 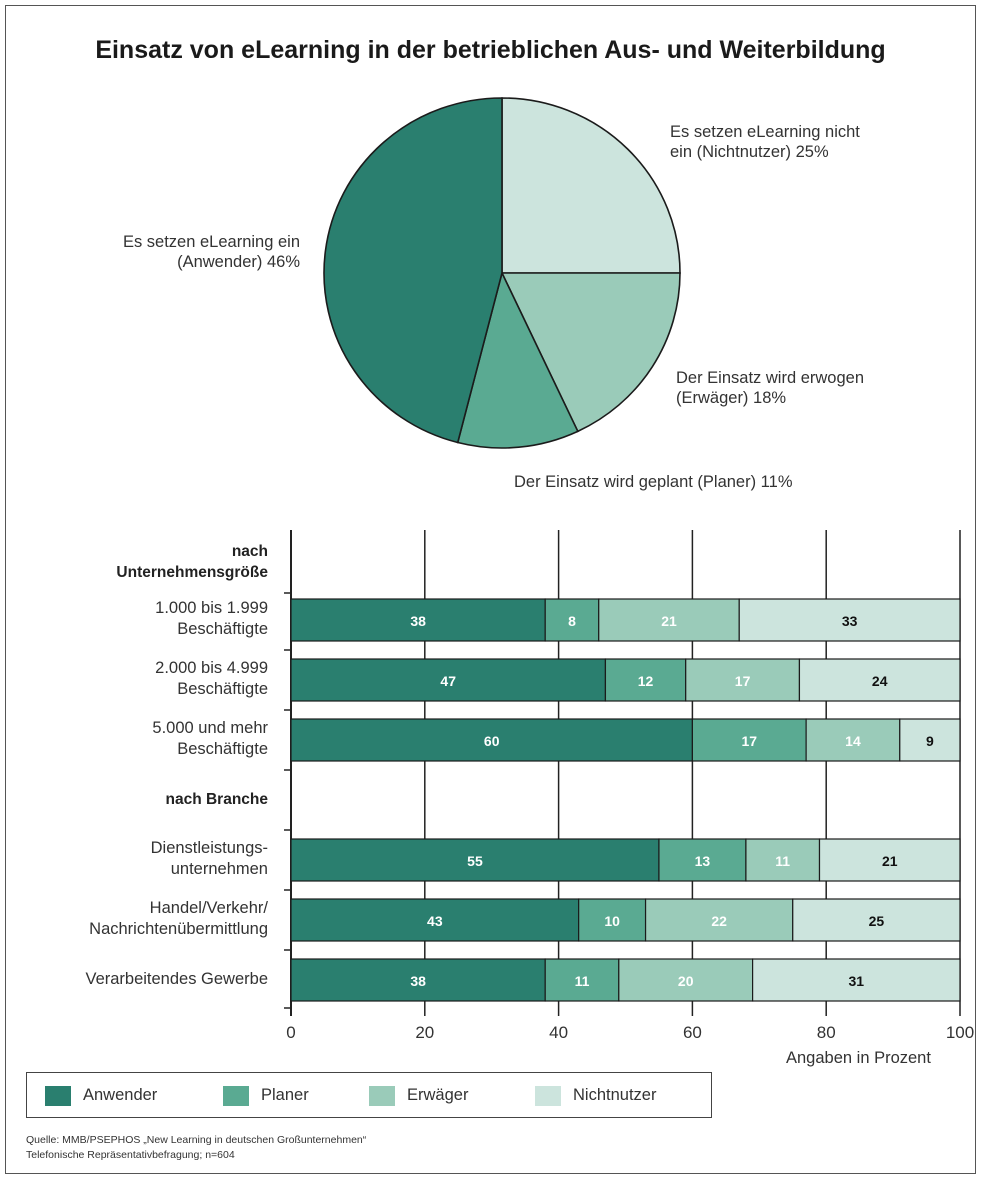 What do you see at coordinates (590, 352) in the screenshot?
I see `pie-slice-erwaeger` at bounding box center [590, 352].